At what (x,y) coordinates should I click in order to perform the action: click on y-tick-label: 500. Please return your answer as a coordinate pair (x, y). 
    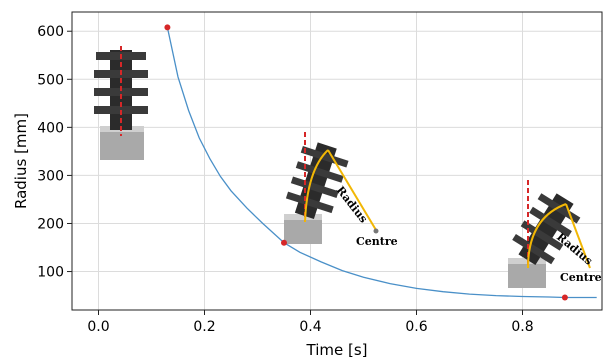
    Looking at the image, I should click on (50, 80).